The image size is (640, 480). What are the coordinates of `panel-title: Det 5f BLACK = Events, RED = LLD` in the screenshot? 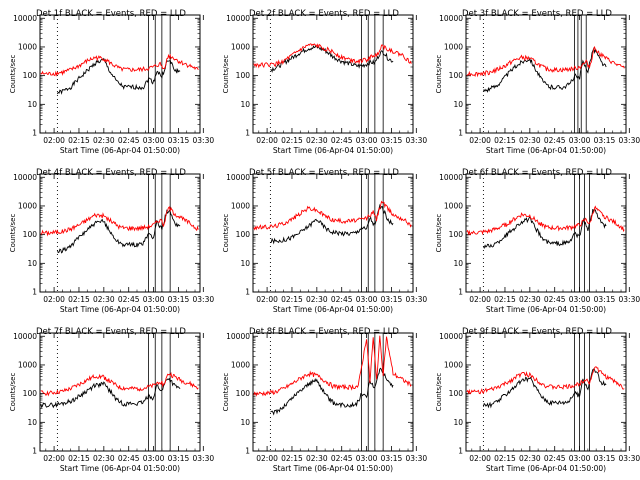 It's located at (324, 173).